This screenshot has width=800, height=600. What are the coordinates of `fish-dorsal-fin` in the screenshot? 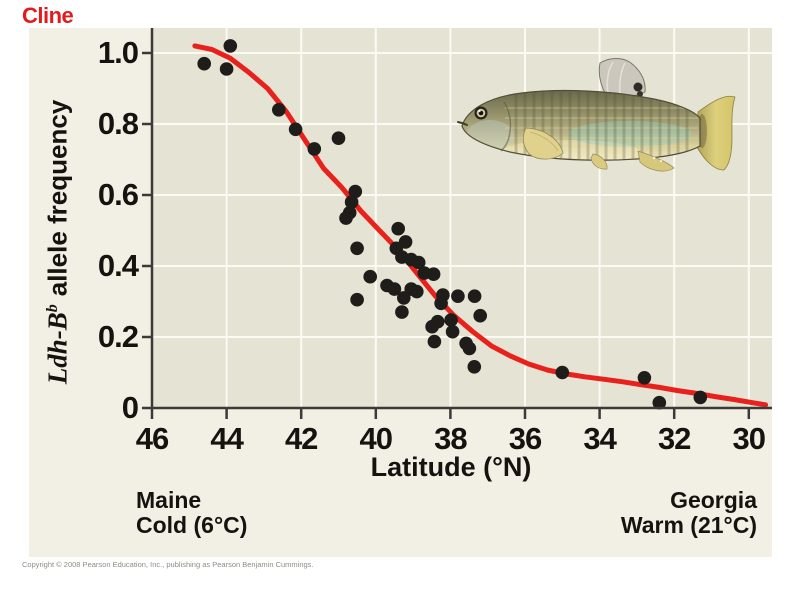 It's located at (622, 78).